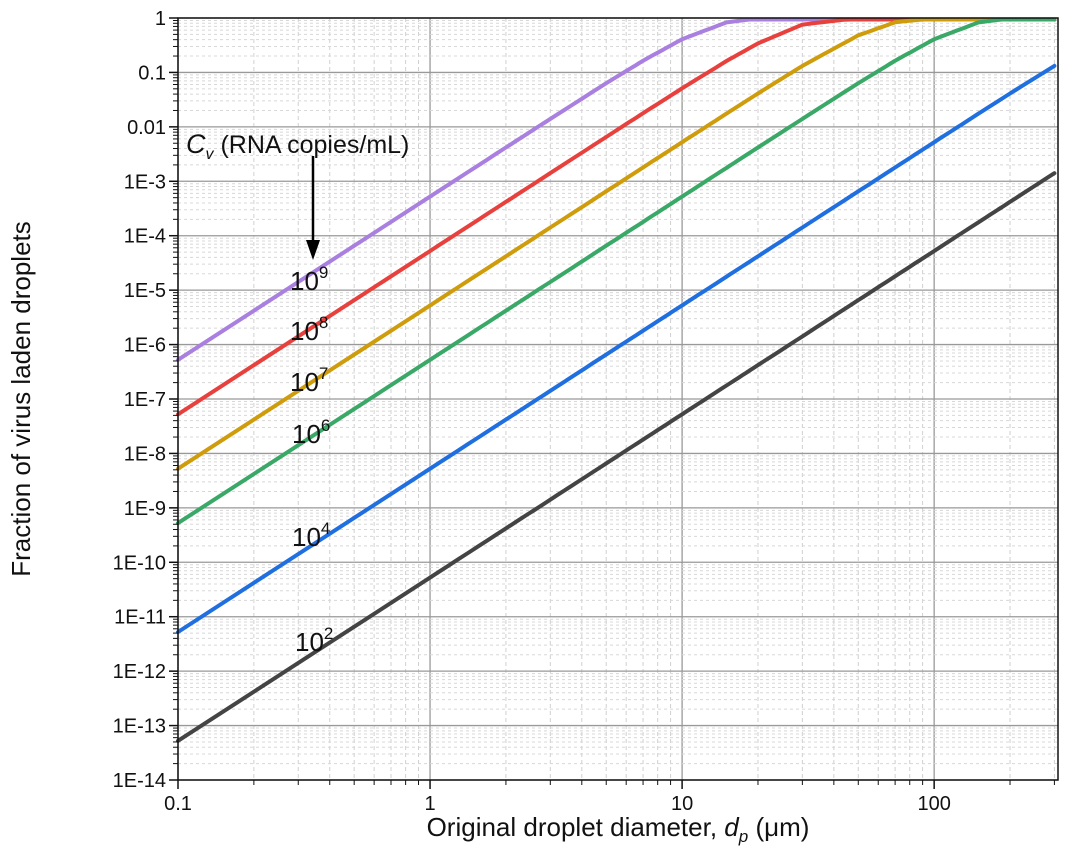  What do you see at coordinates (139, 672) in the screenshot?
I see `y-tick-label: 1E-12` at bounding box center [139, 672].